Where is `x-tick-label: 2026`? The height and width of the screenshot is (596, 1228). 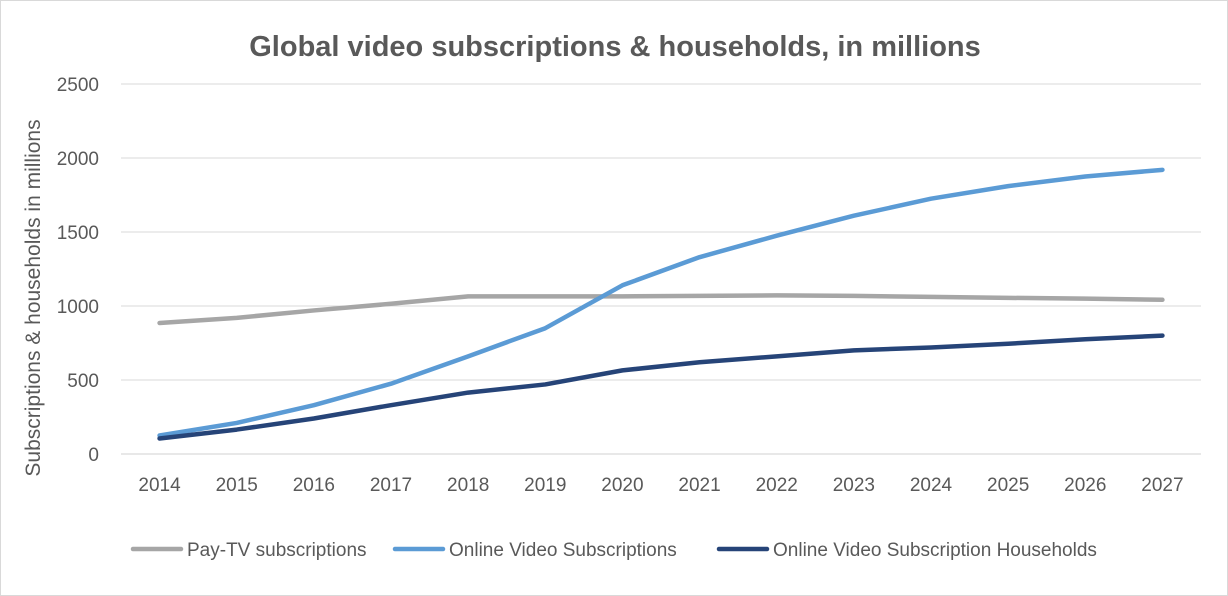
x-tick-label: 2026 is located at coordinates (1085, 485).